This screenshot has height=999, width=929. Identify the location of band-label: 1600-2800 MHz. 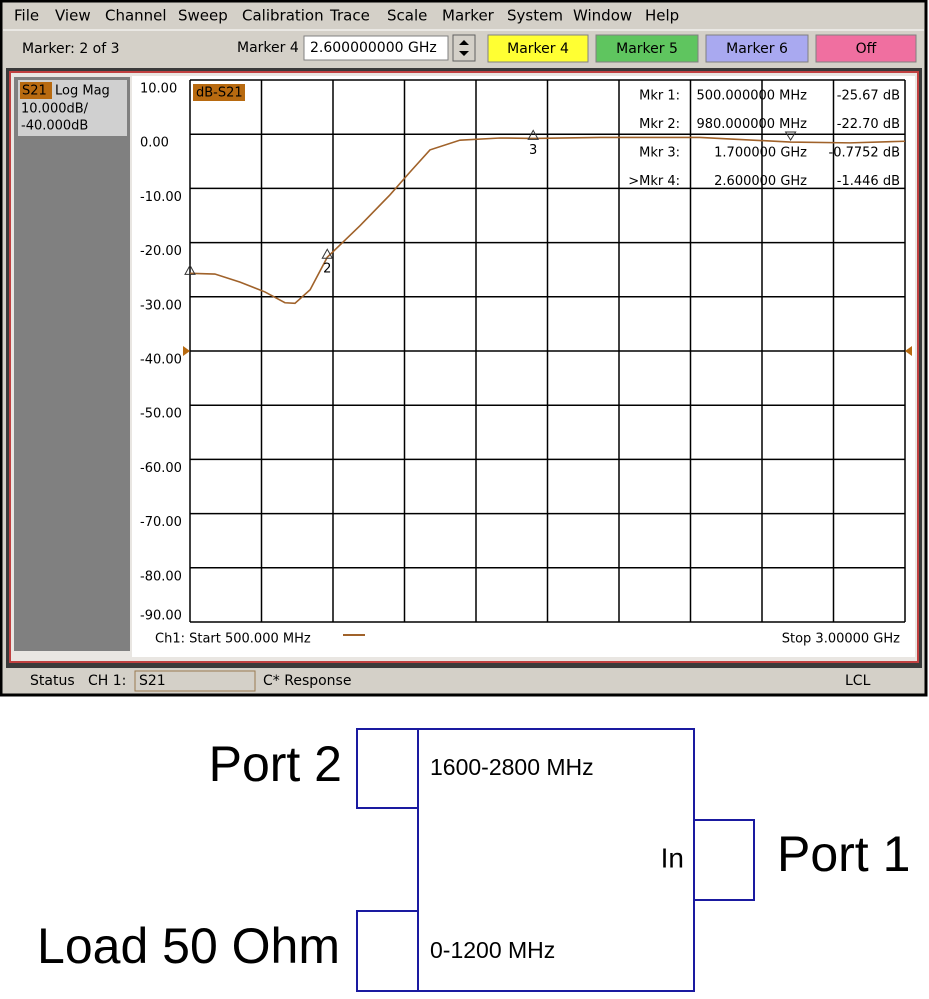
(512, 767).